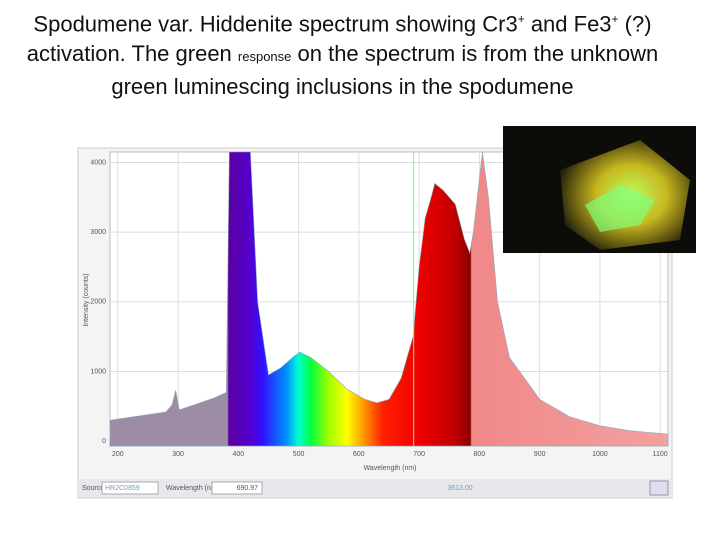 The height and width of the screenshot is (540, 720). What do you see at coordinates (98, 232) in the screenshot?
I see `y-tick-label: 3000` at bounding box center [98, 232].